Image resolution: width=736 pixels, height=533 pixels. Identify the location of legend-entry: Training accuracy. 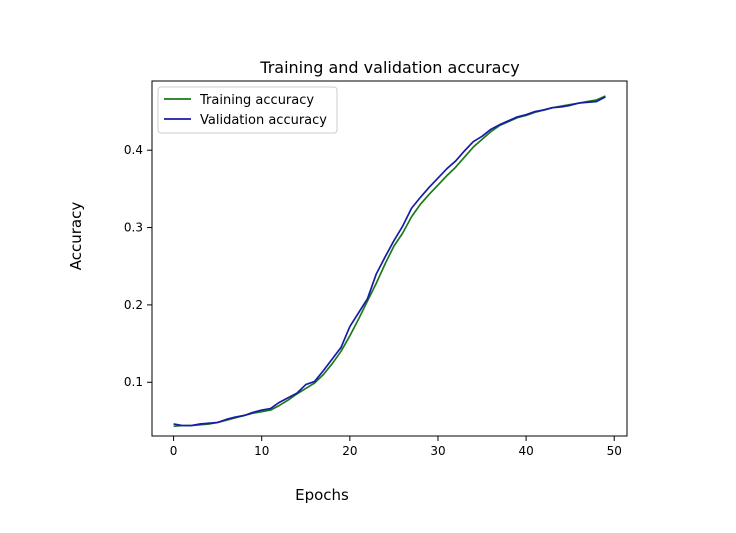
(256, 100).